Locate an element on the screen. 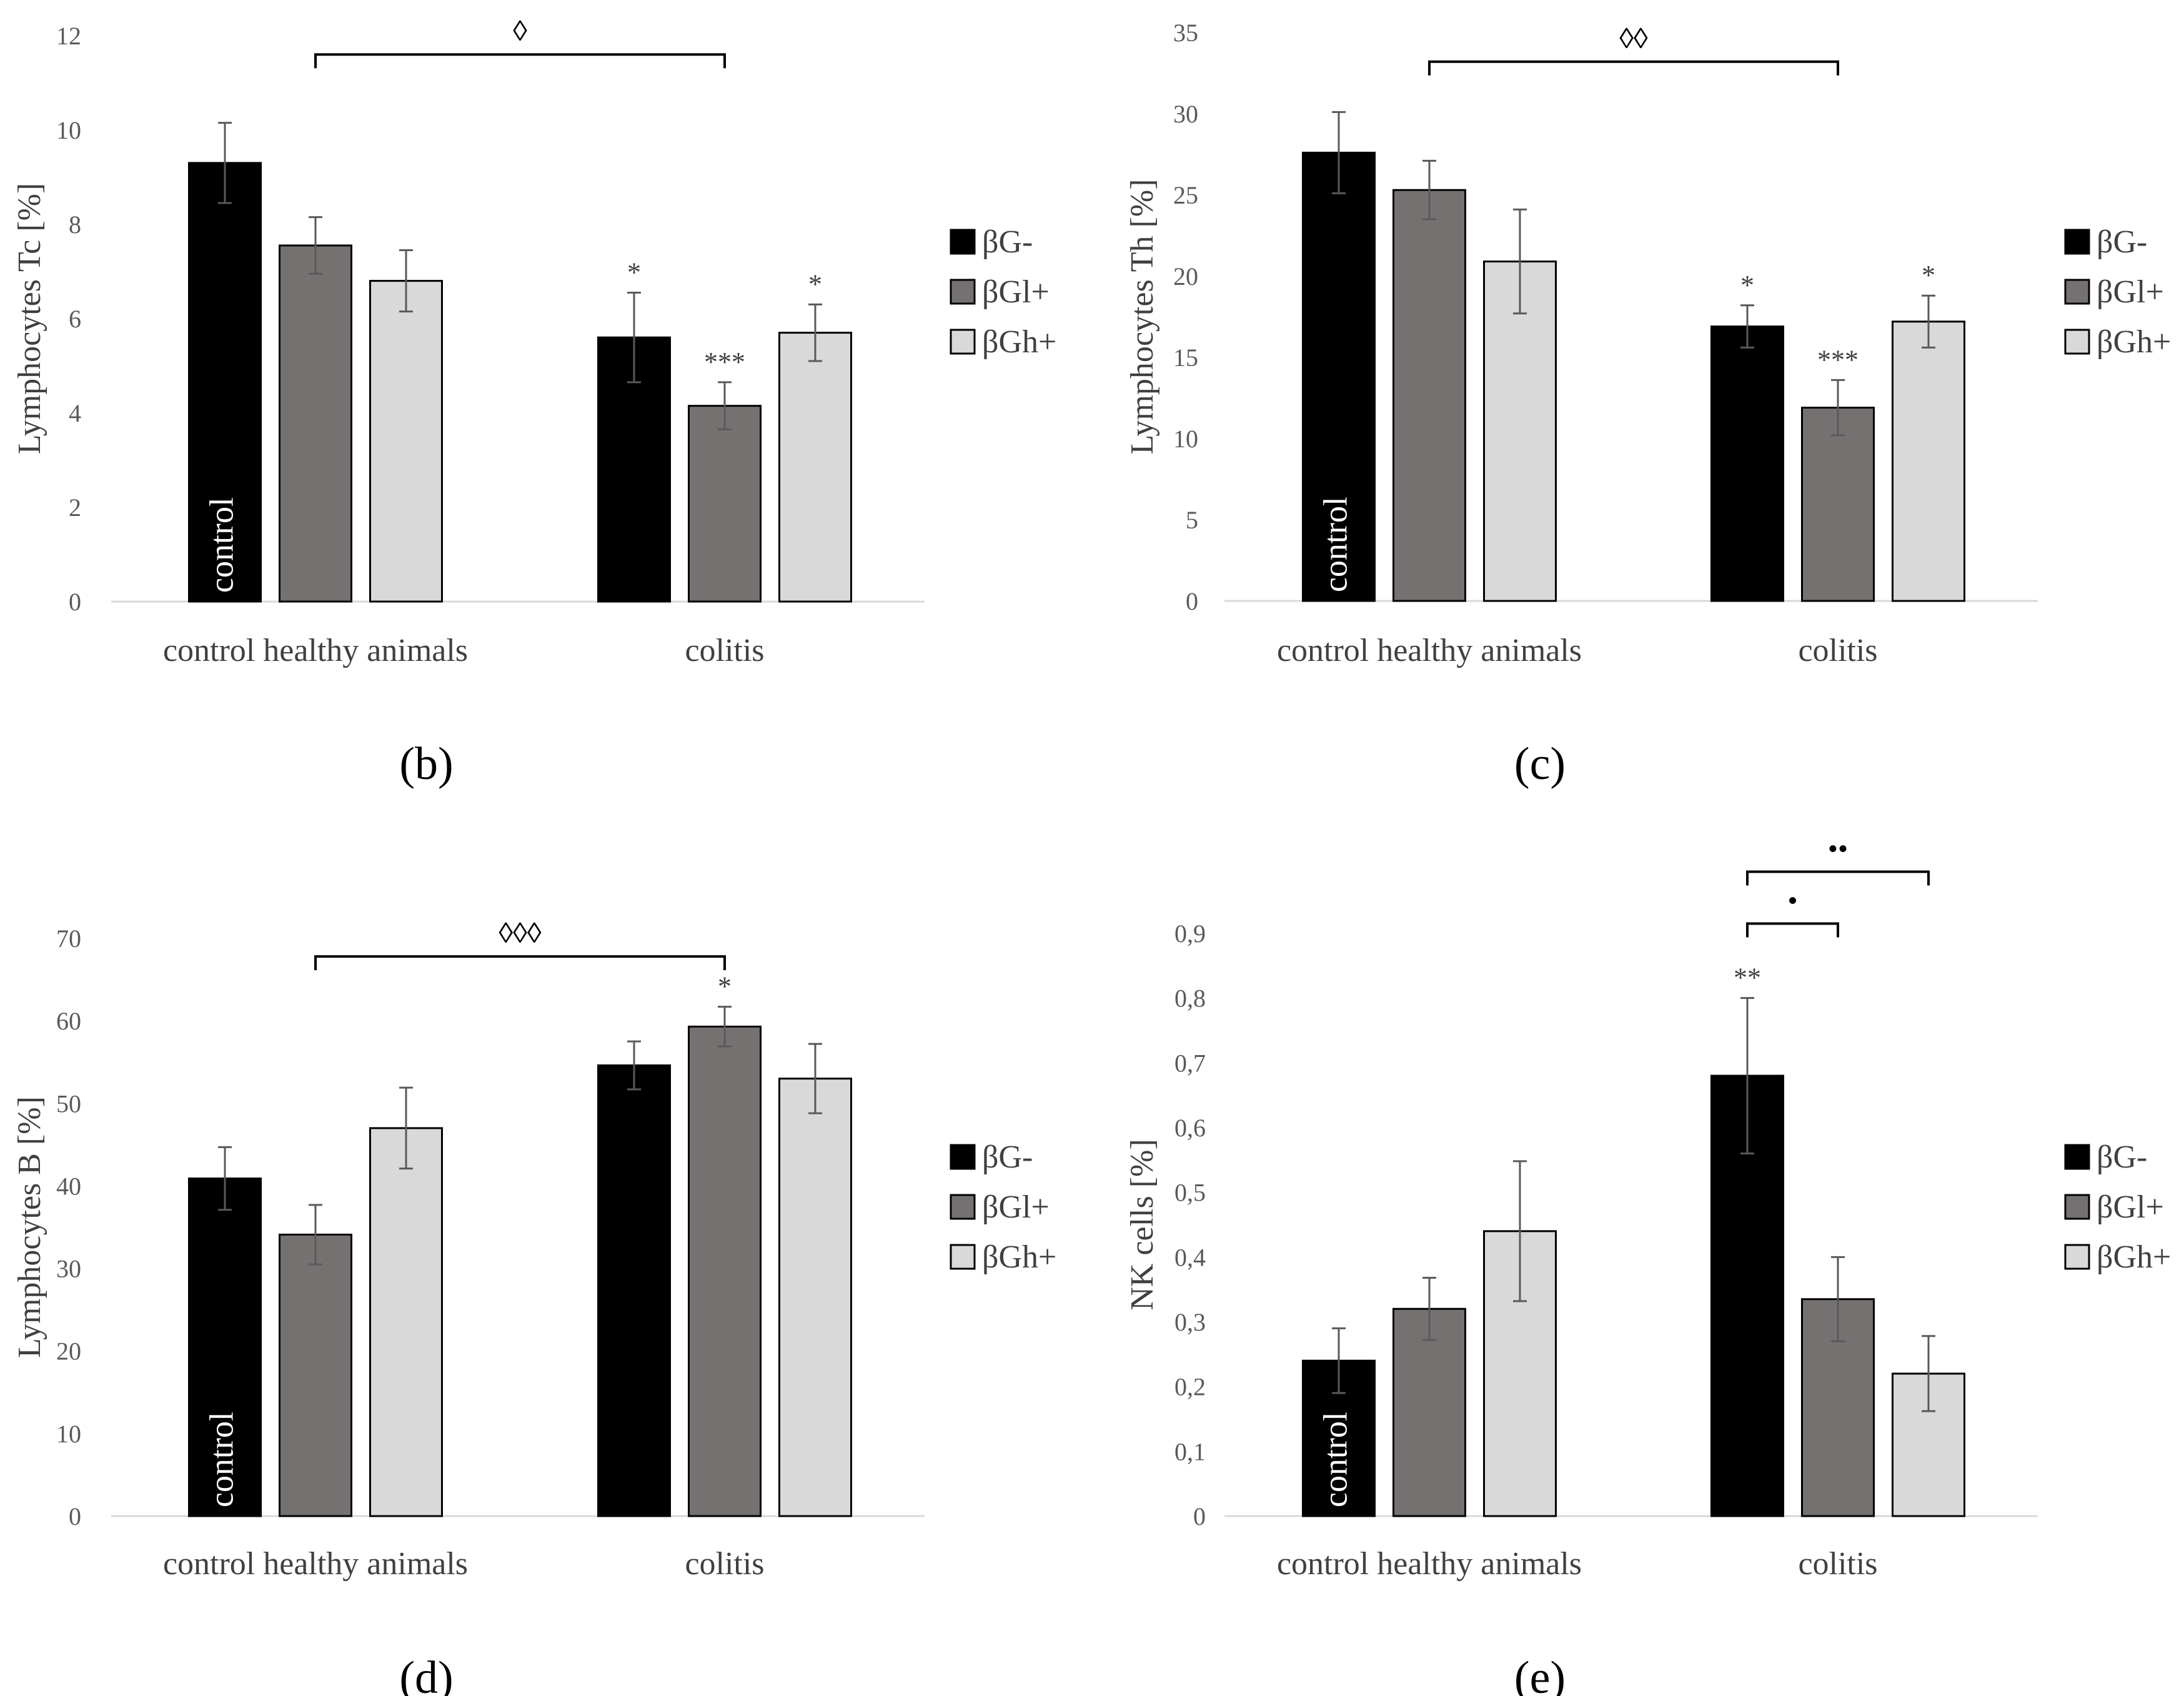 The height and width of the screenshot is (1696, 2184). significance-star: ** is located at coordinates (1747, 978).